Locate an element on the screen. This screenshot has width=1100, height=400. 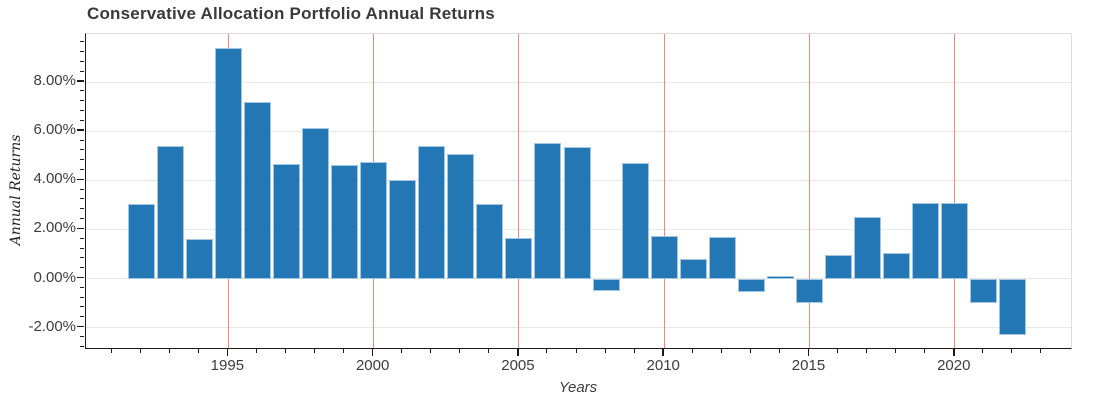
x-axis-label: Years is located at coordinates (578, 387).